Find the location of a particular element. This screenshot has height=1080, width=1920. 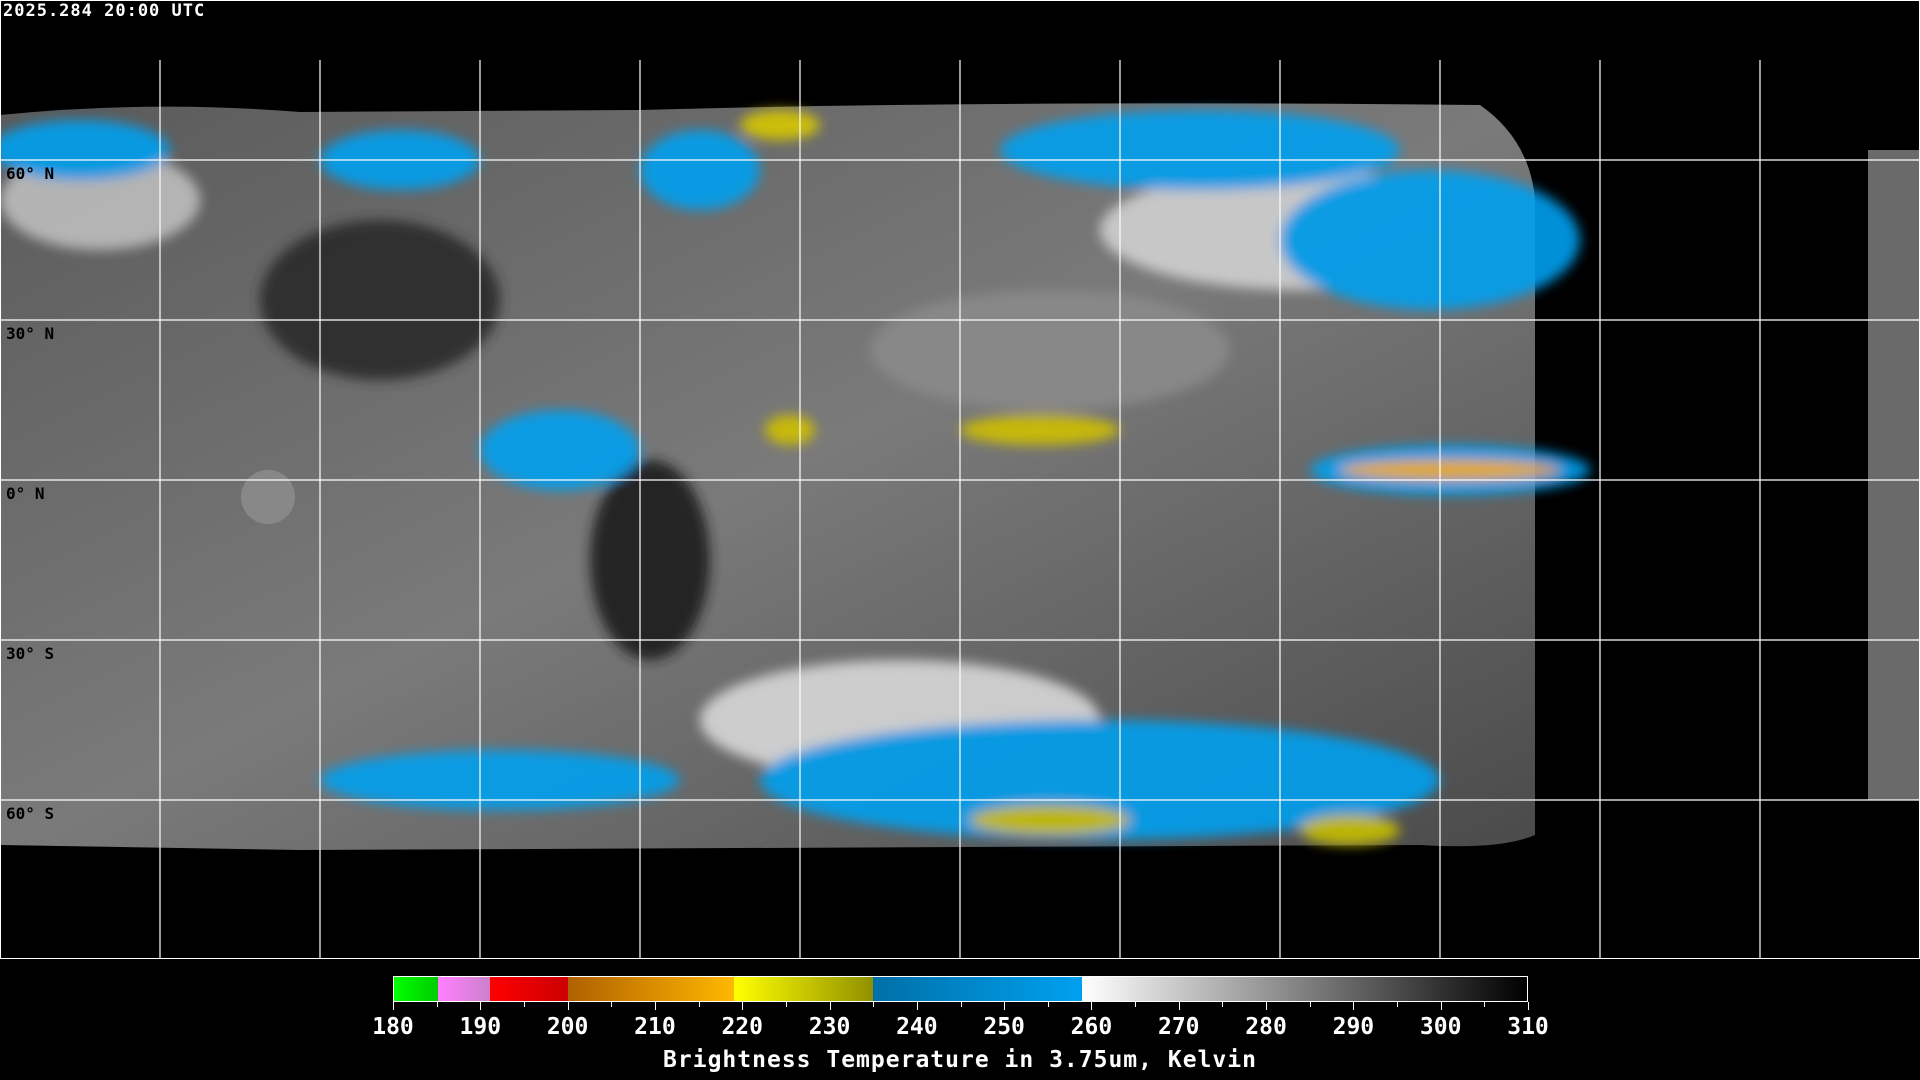

colorbar-tick-label: 250 is located at coordinates (1004, 1027).